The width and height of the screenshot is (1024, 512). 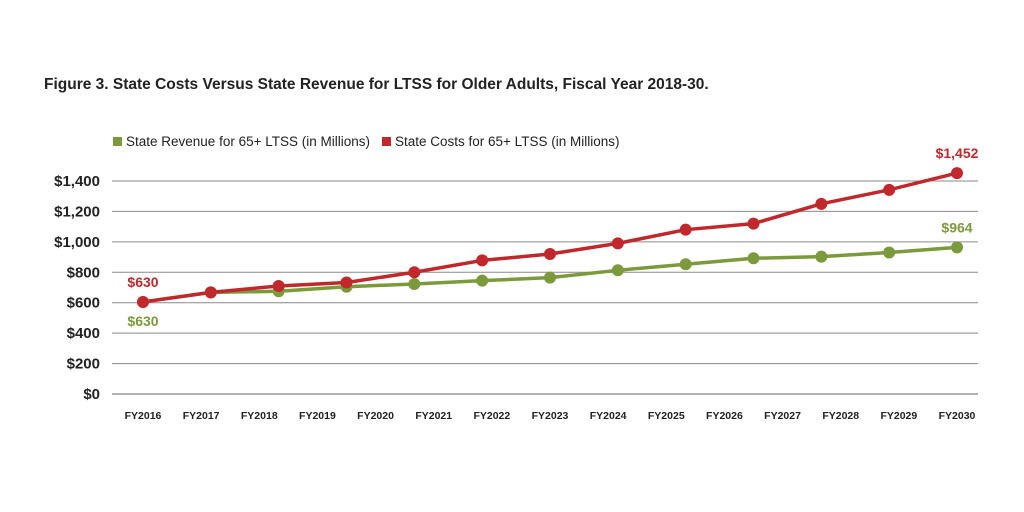 What do you see at coordinates (375, 416) in the screenshot?
I see `x-tick-label: FY2020` at bounding box center [375, 416].